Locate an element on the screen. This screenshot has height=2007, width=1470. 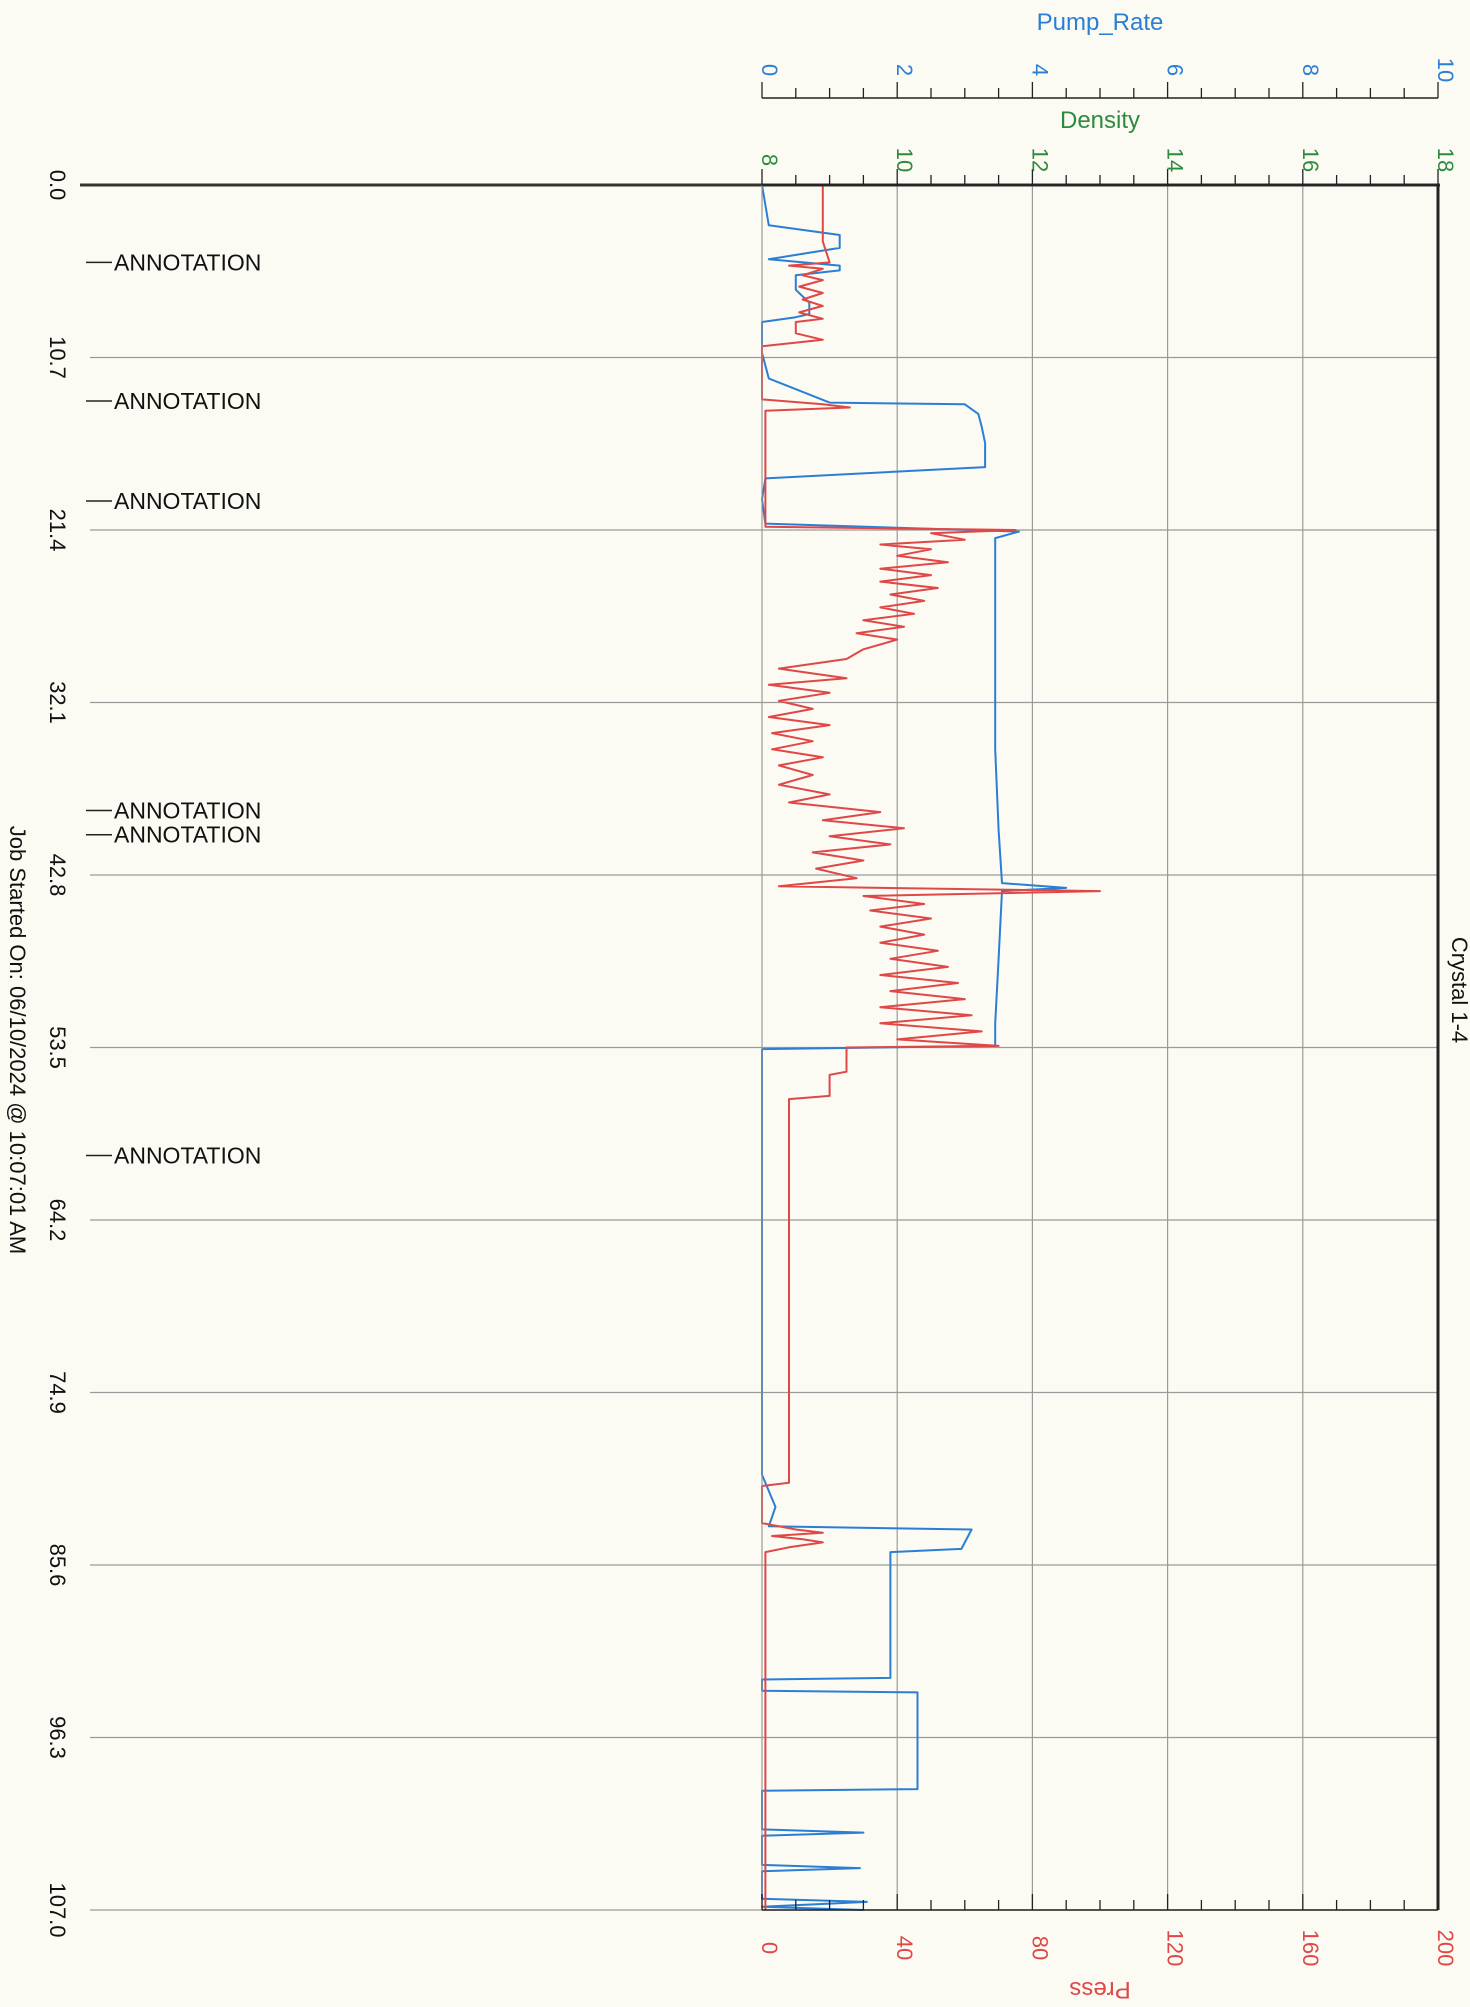
time-tick-label: 74.9 is located at coordinates (57, 1392).